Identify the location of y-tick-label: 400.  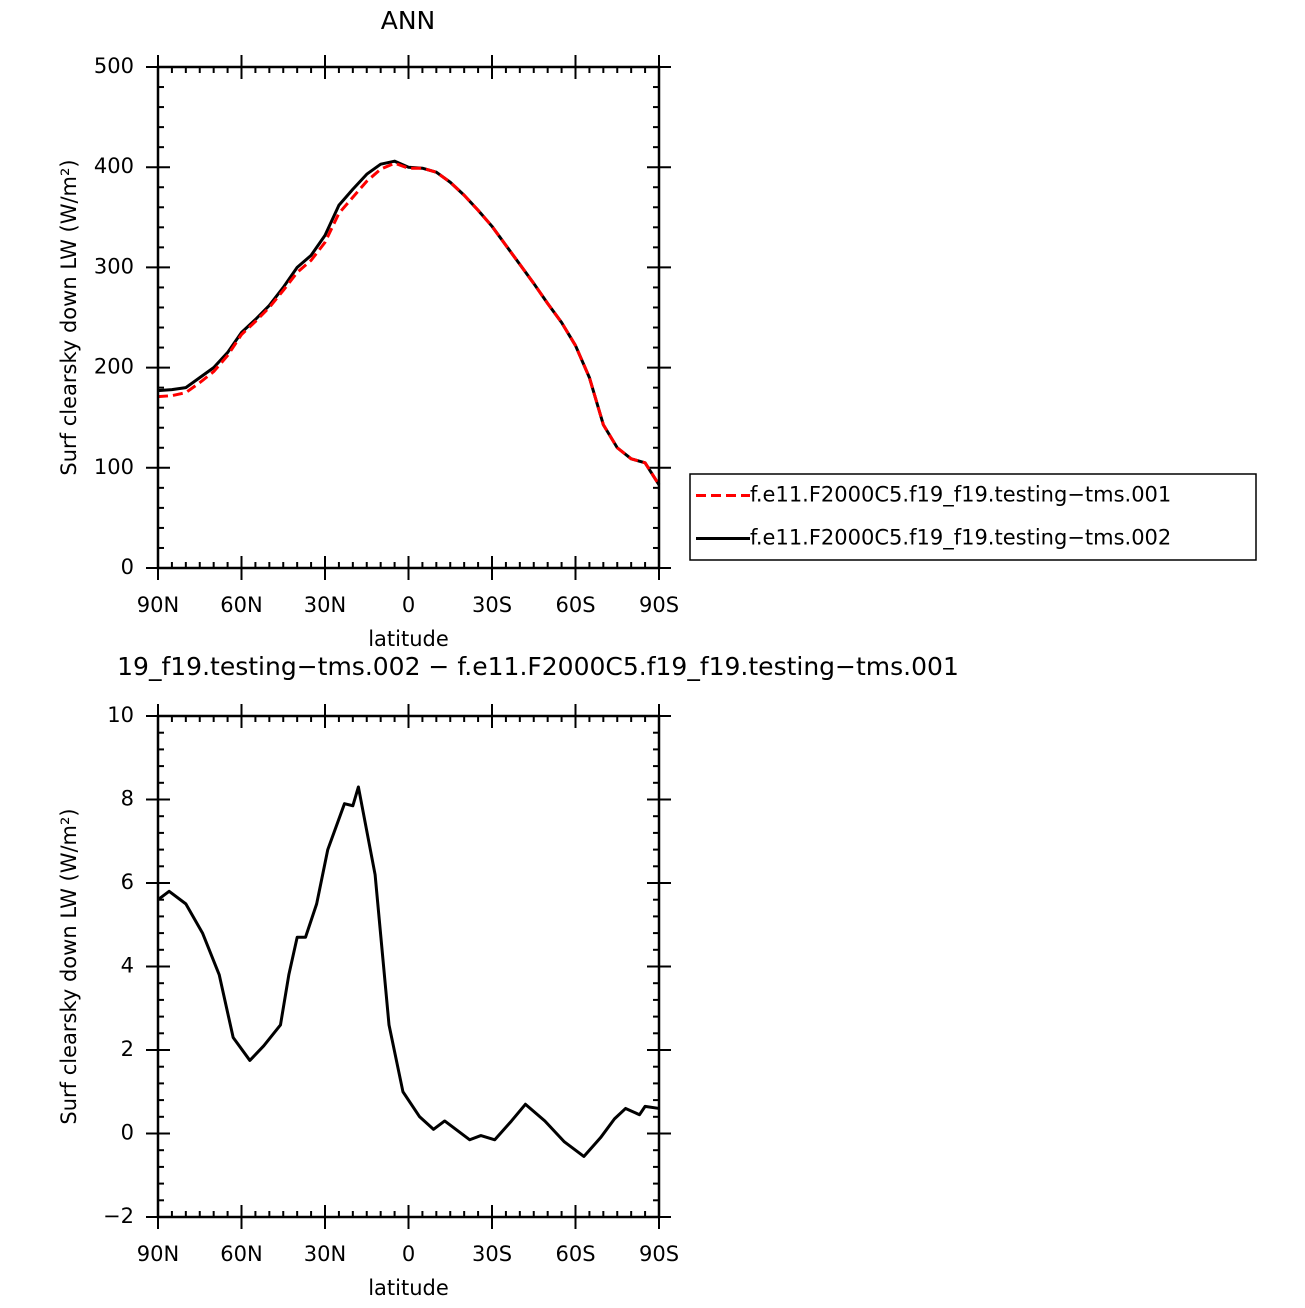
(114, 166).